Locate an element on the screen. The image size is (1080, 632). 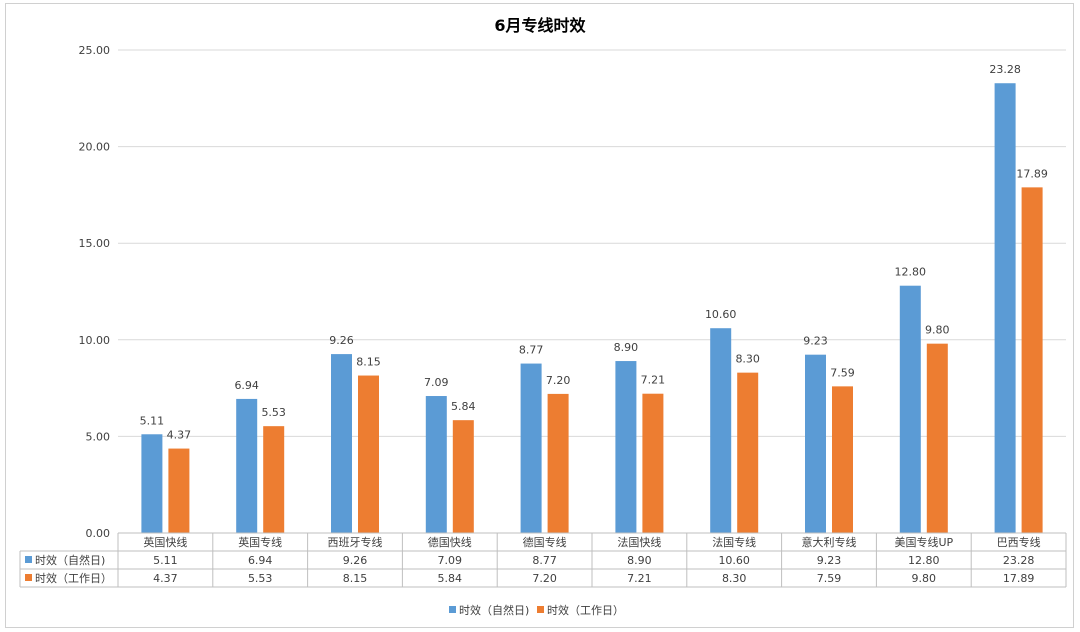
y-axis: 0.00 5.00 10.00 15.00 20.00 25.00 is located at coordinates (95, 292).